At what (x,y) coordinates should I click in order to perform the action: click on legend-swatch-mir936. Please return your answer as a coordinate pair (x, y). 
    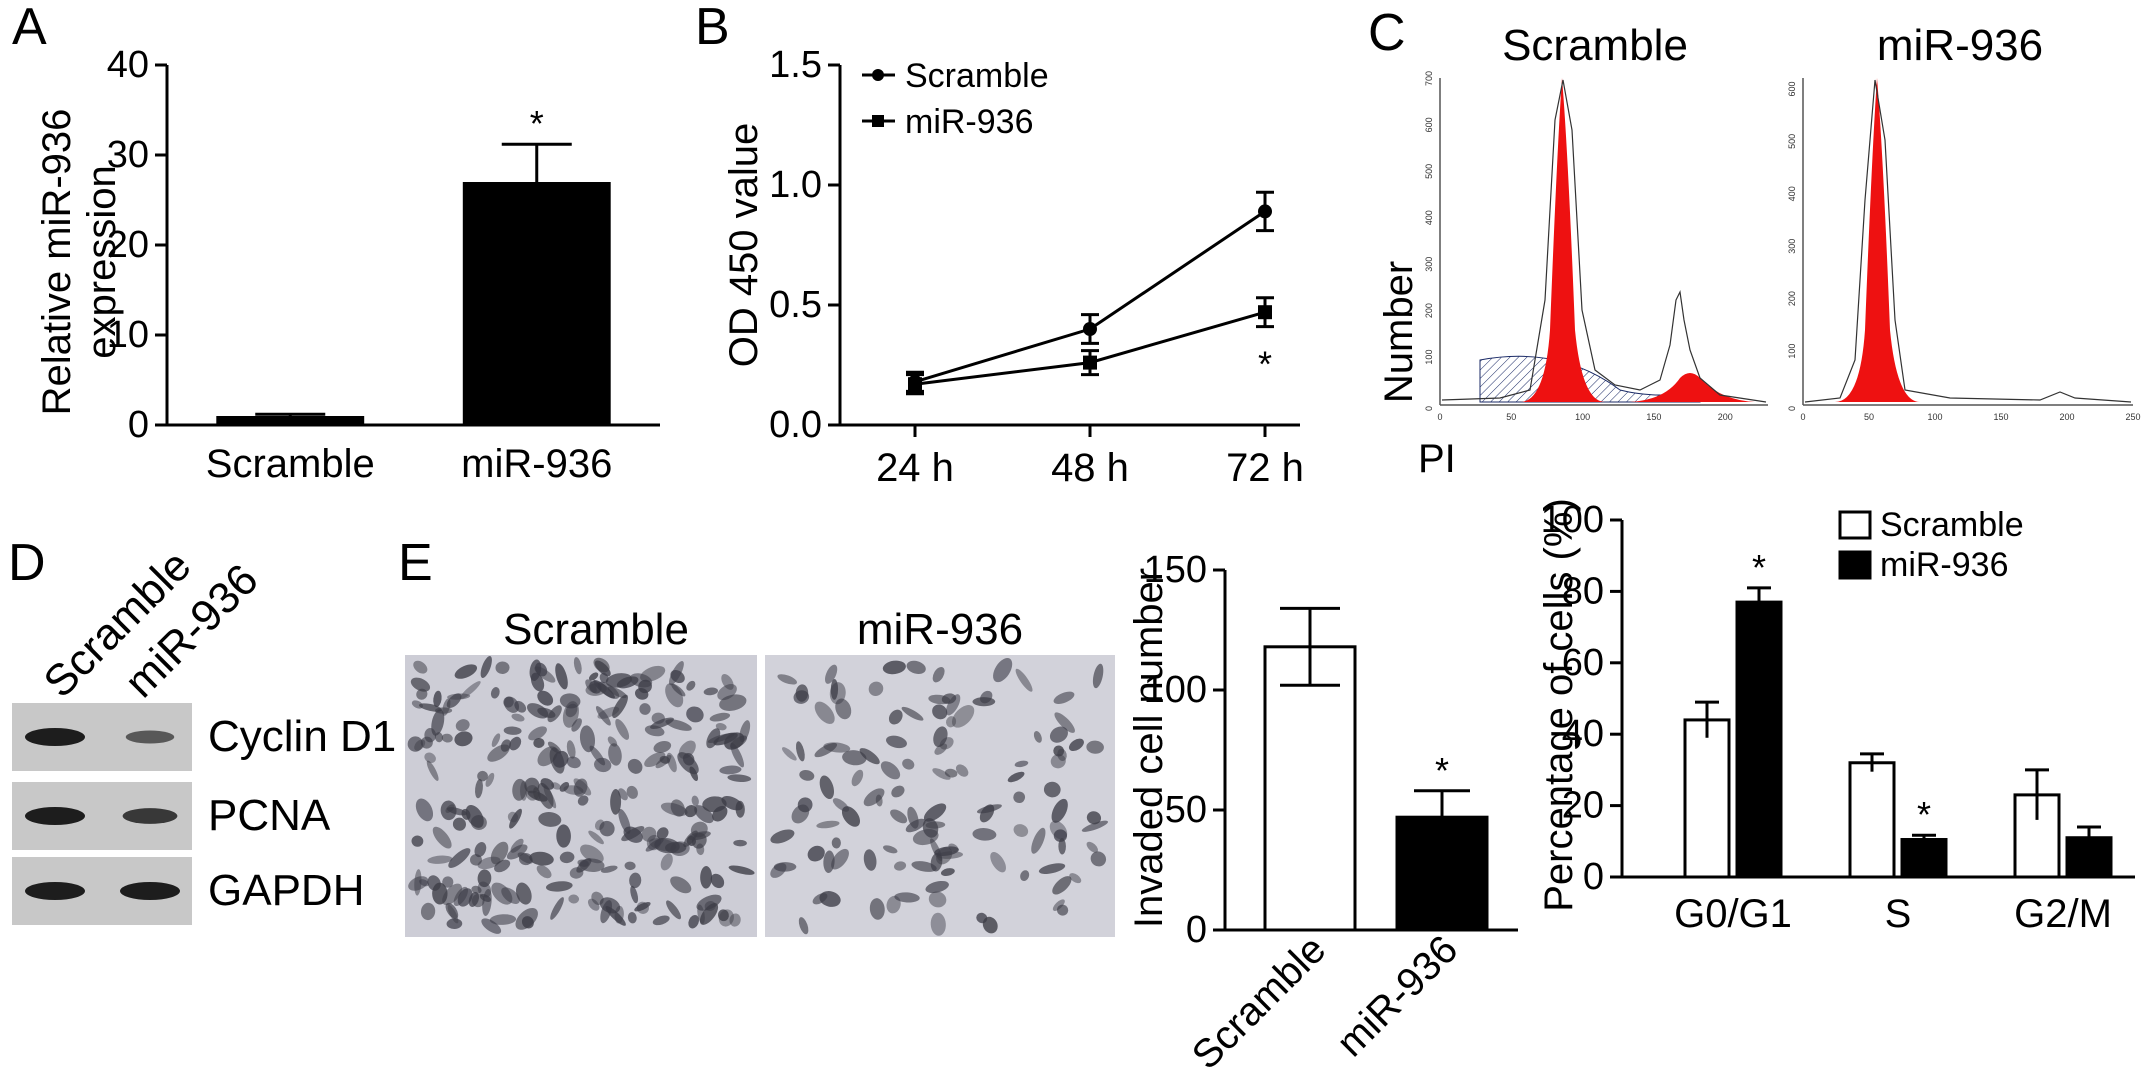
    Looking at the image, I should click on (1855, 565).